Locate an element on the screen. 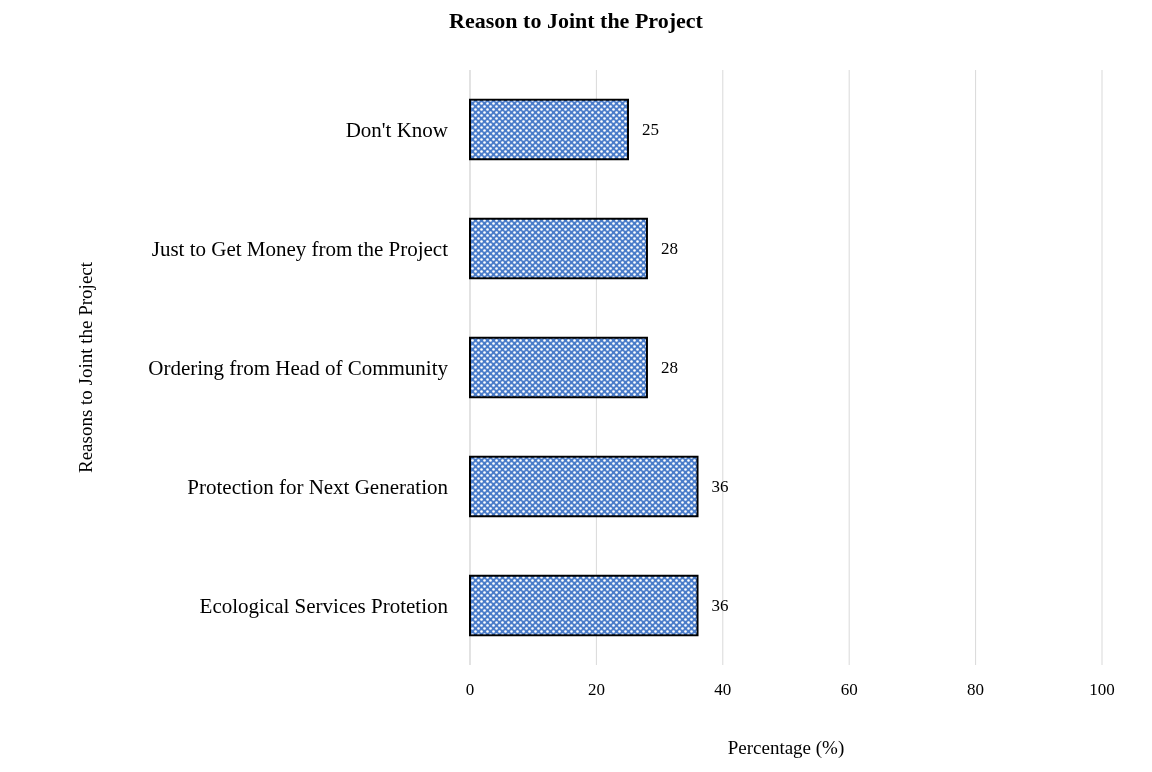  x-tick-label: 100 is located at coordinates (1102, 689).